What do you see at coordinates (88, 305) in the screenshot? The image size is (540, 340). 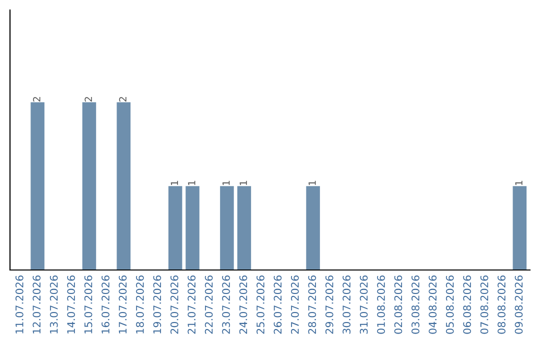 I see `x-tick-label: 15.07.2026` at bounding box center [88, 305].